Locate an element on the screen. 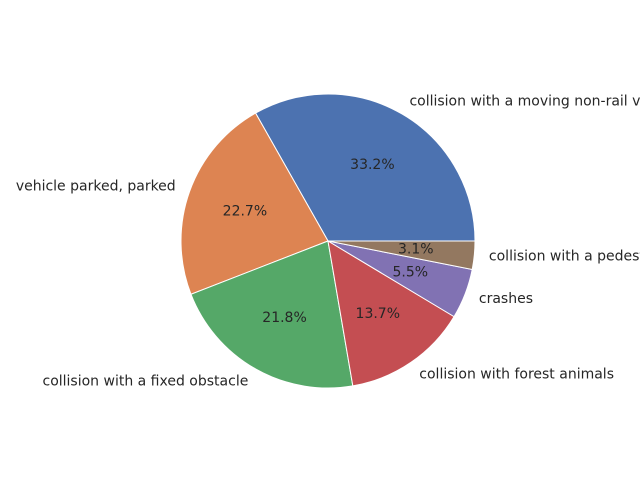 This screenshot has width=640, height=480. pie-percent-label: 13.7% is located at coordinates (378, 314).